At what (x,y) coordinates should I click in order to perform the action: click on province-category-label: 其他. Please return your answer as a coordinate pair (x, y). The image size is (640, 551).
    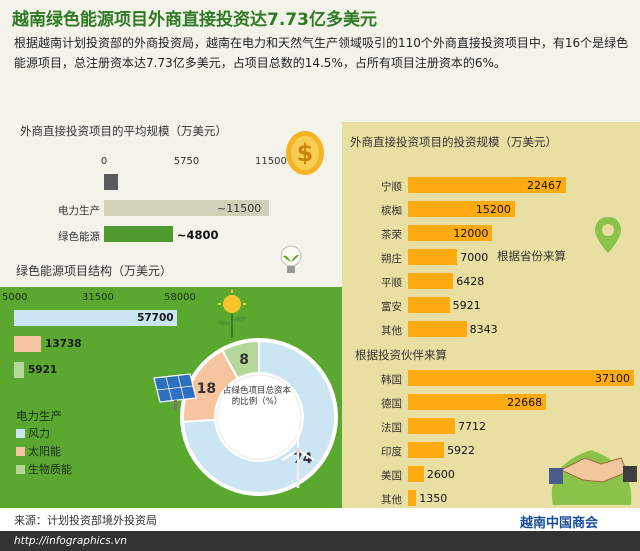
    Looking at the image, I should click on (391, 331).